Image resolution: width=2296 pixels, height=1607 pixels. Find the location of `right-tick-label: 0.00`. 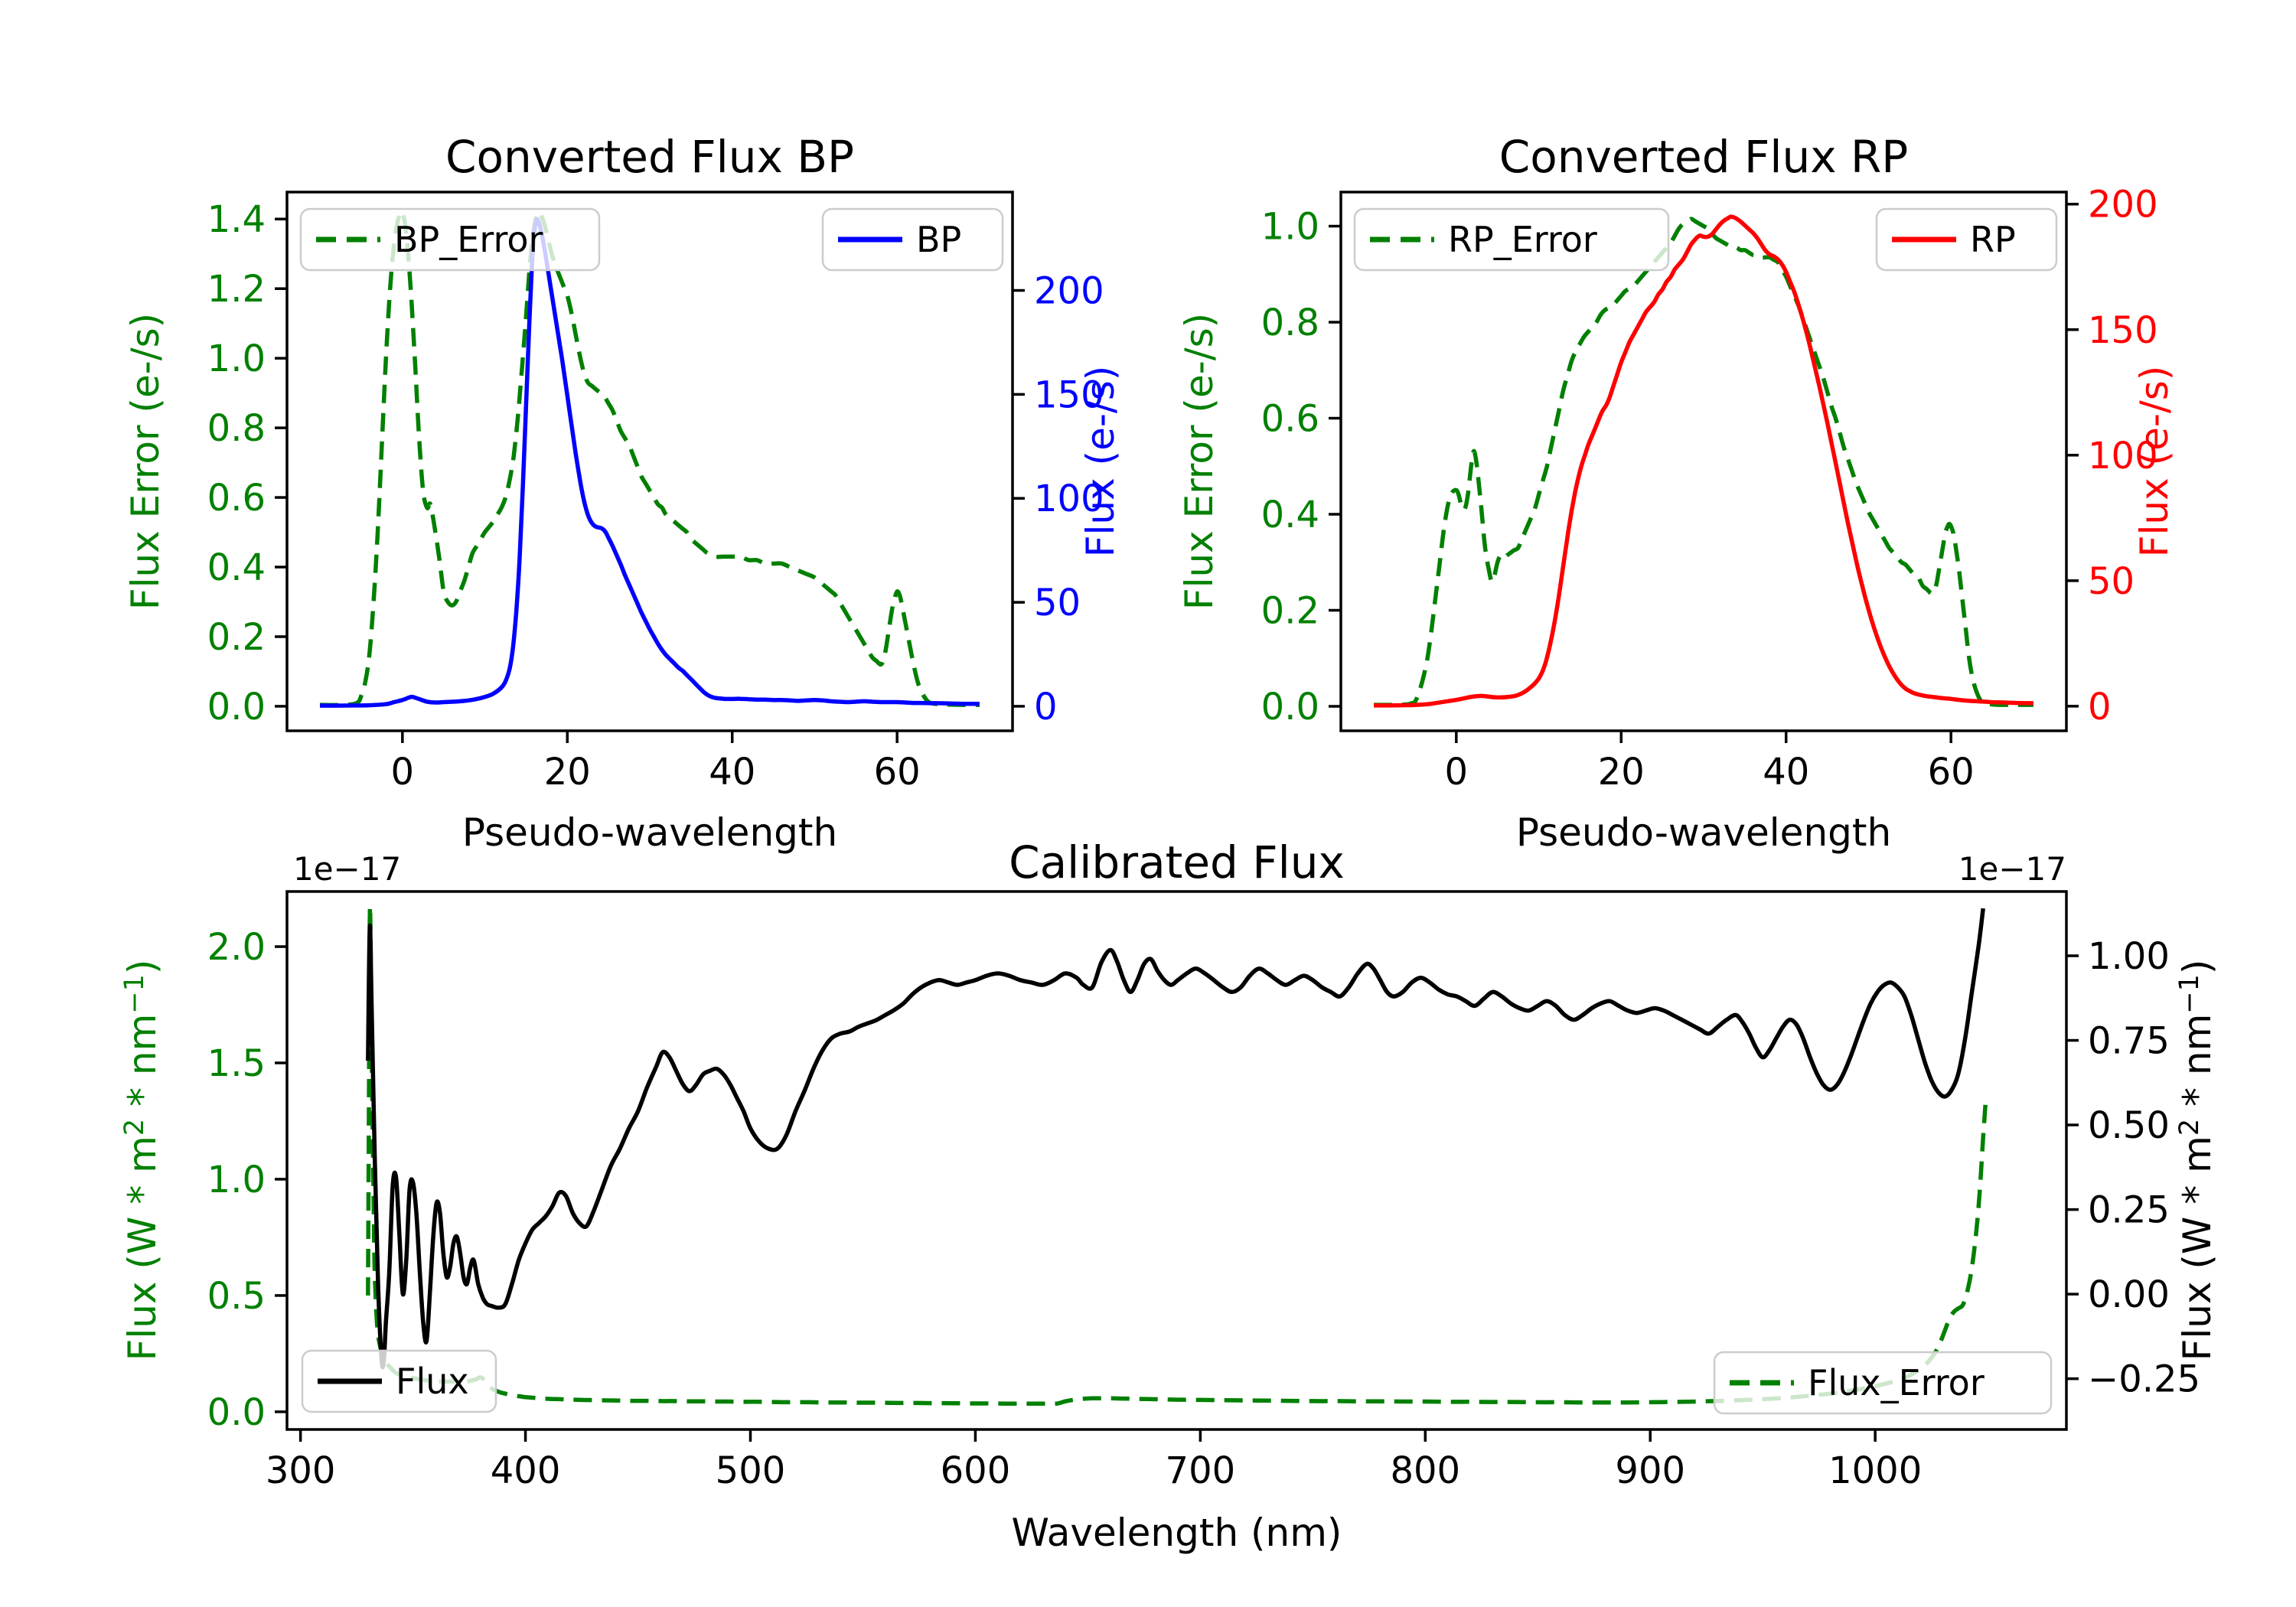

right-tick-label: 0.00 is located at coordinates (2129, 1294).